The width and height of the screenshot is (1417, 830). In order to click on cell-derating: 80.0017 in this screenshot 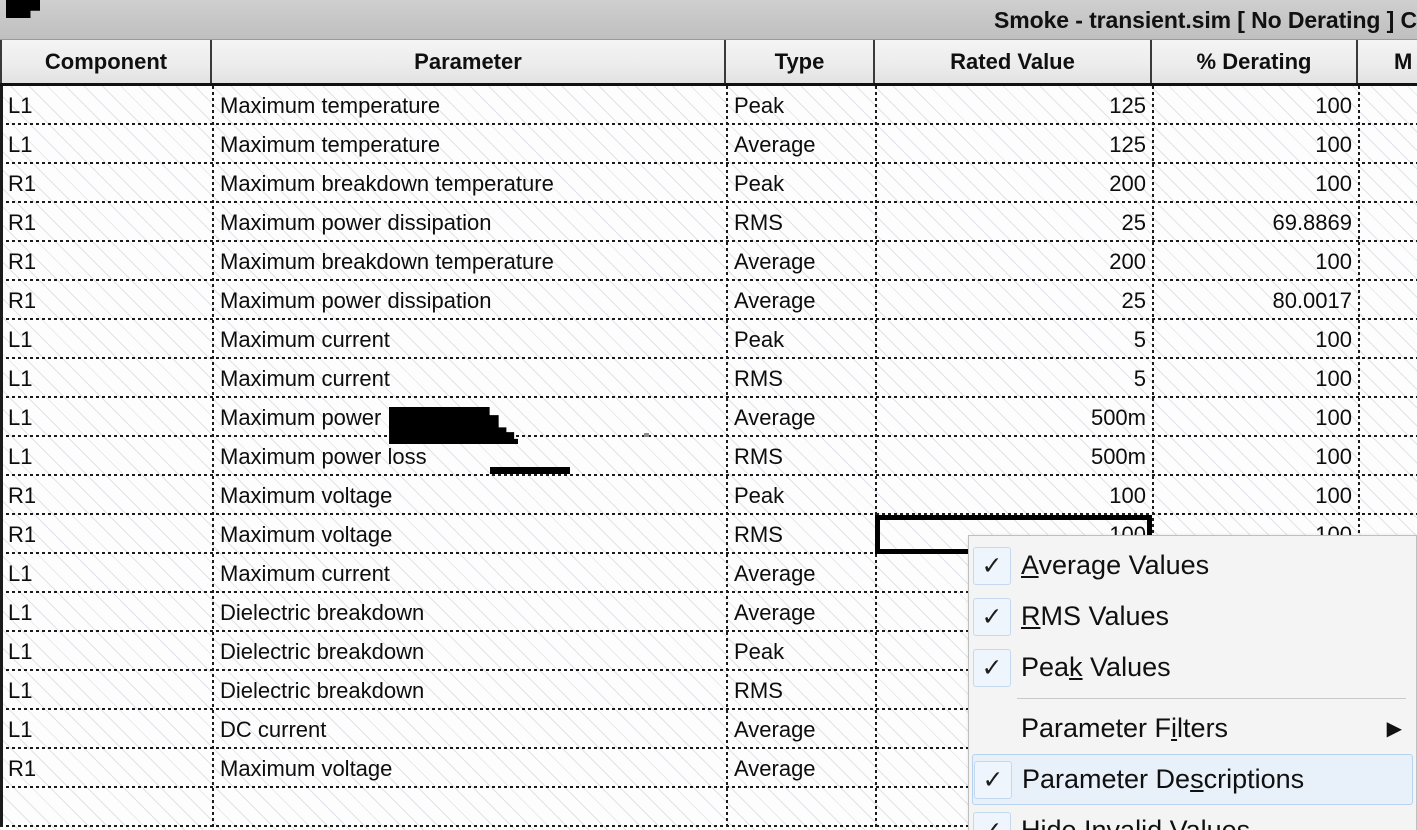, I will do `click(1312, 300)`.